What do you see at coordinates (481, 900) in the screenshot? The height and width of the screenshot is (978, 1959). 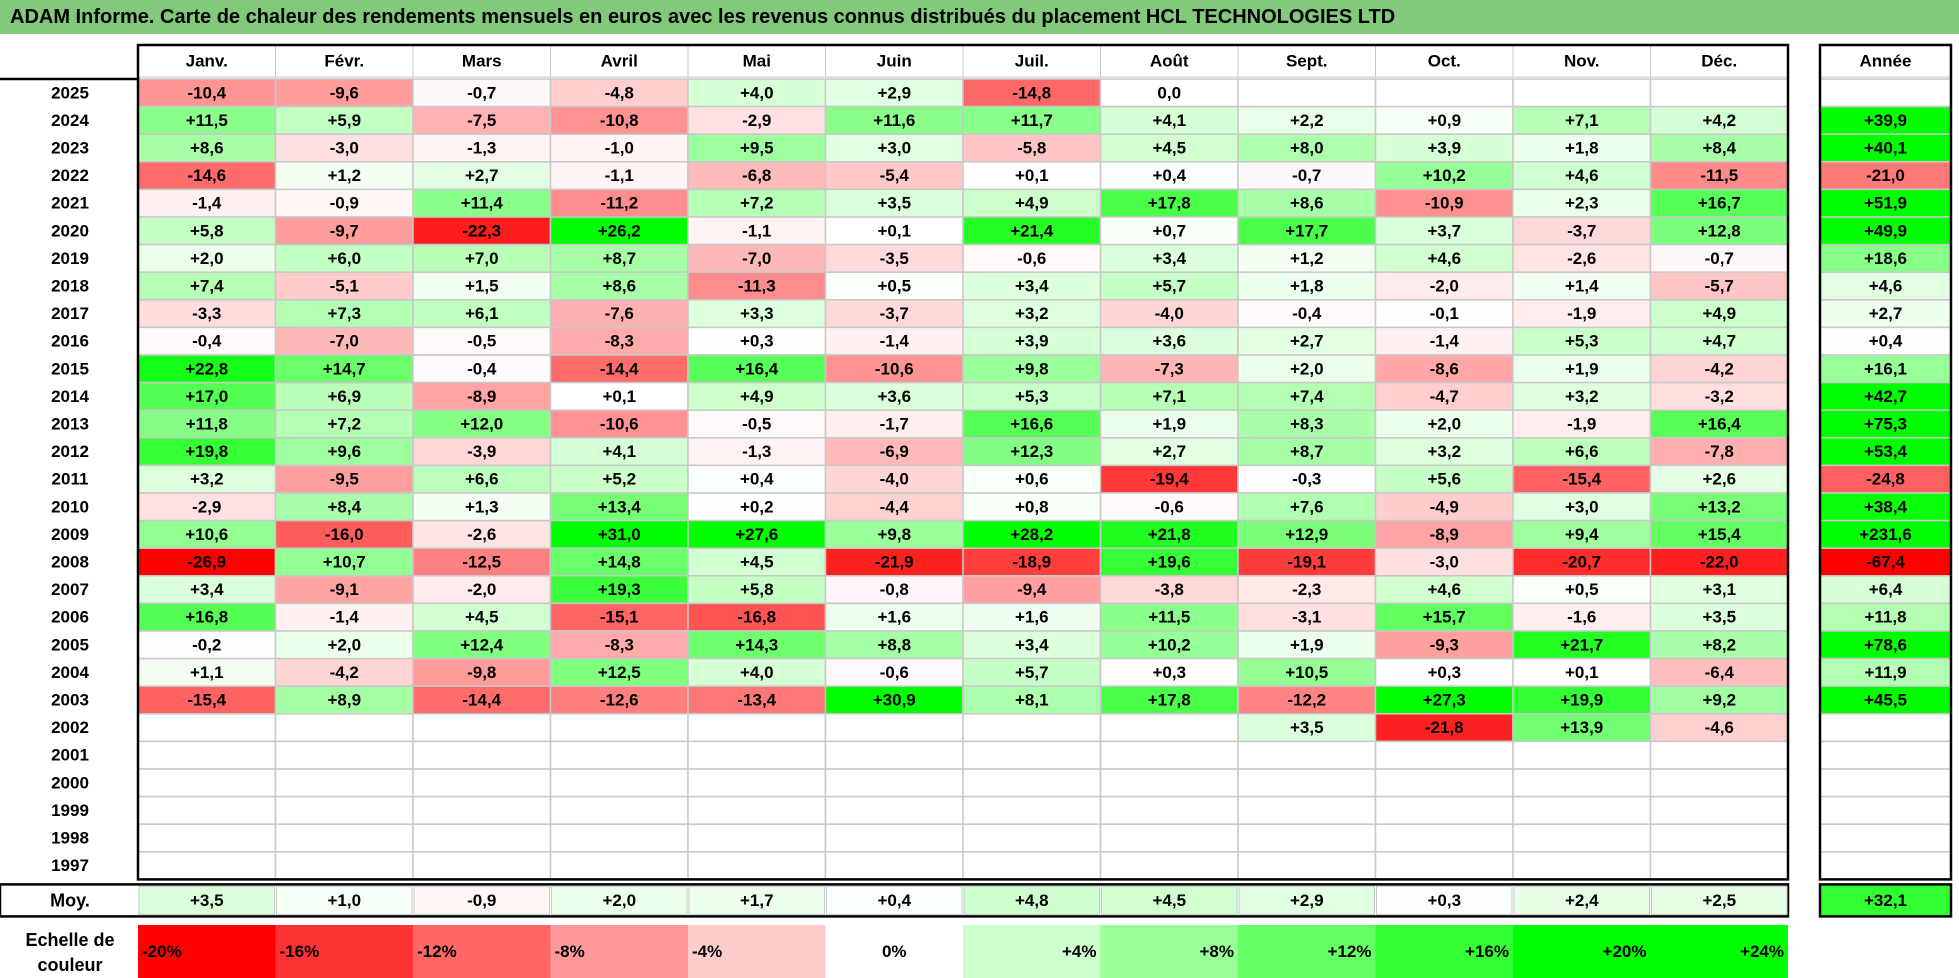 I see `average-value: -0,9` at bounding box center [481, 900].